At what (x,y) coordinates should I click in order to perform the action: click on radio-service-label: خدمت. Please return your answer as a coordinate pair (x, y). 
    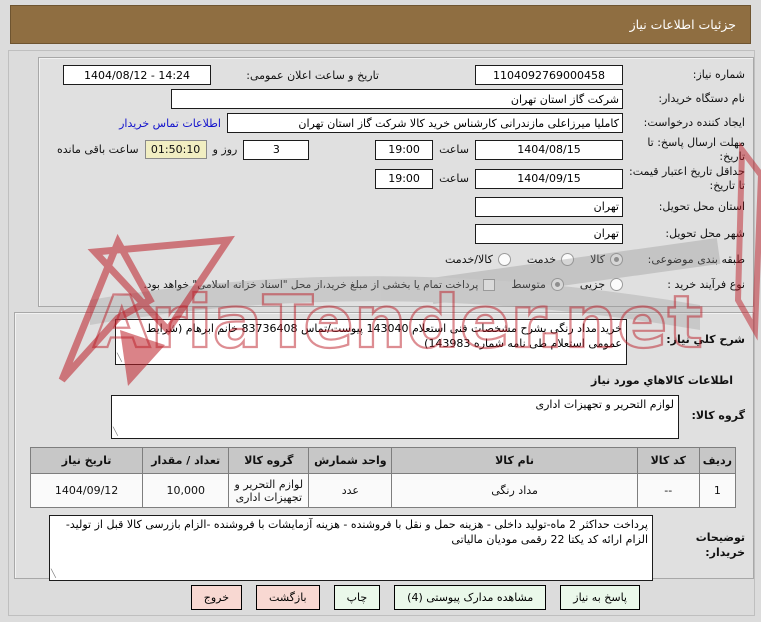
    Looking at the image, I should click on (541, 259).